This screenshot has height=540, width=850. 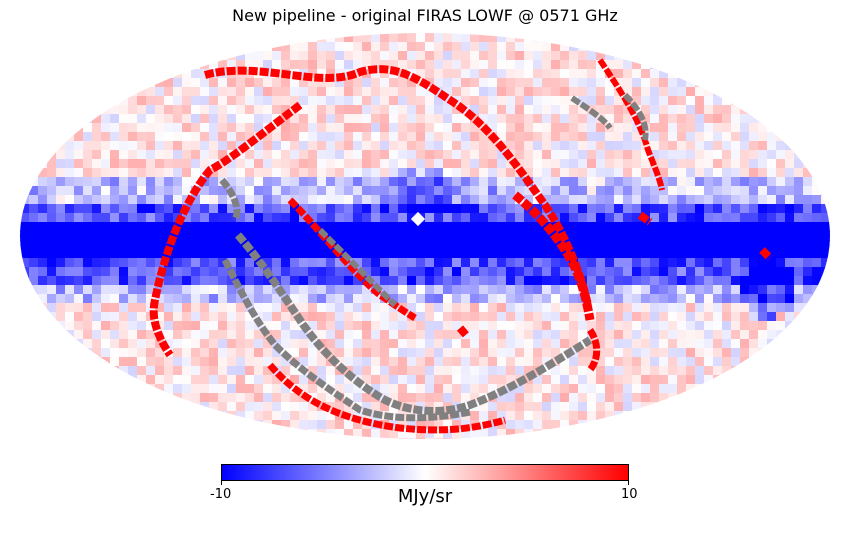 I want to click on colorbar, so click(x=425, y=472).